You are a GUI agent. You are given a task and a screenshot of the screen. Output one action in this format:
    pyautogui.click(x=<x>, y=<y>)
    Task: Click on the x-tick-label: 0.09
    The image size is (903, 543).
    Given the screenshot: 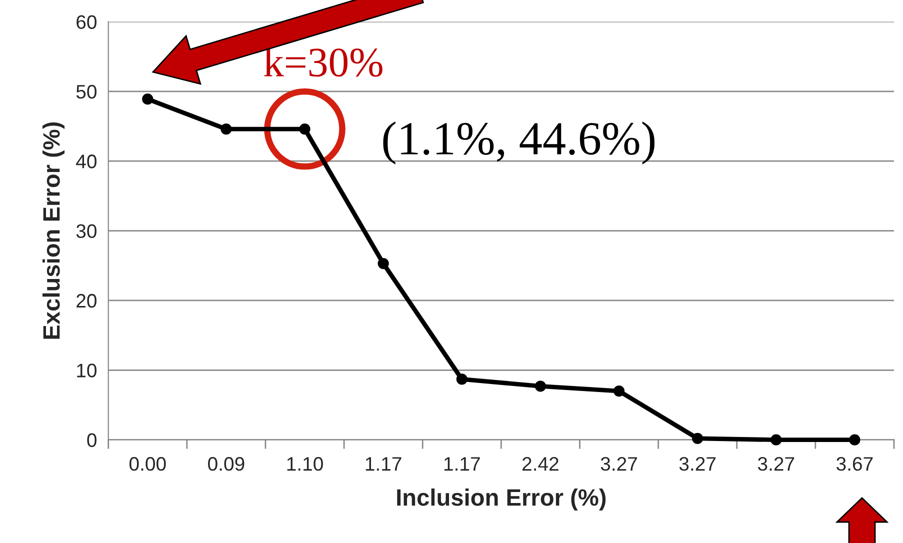 What is the action you would take?
    pyautogui.click(x=226, y=464)
    